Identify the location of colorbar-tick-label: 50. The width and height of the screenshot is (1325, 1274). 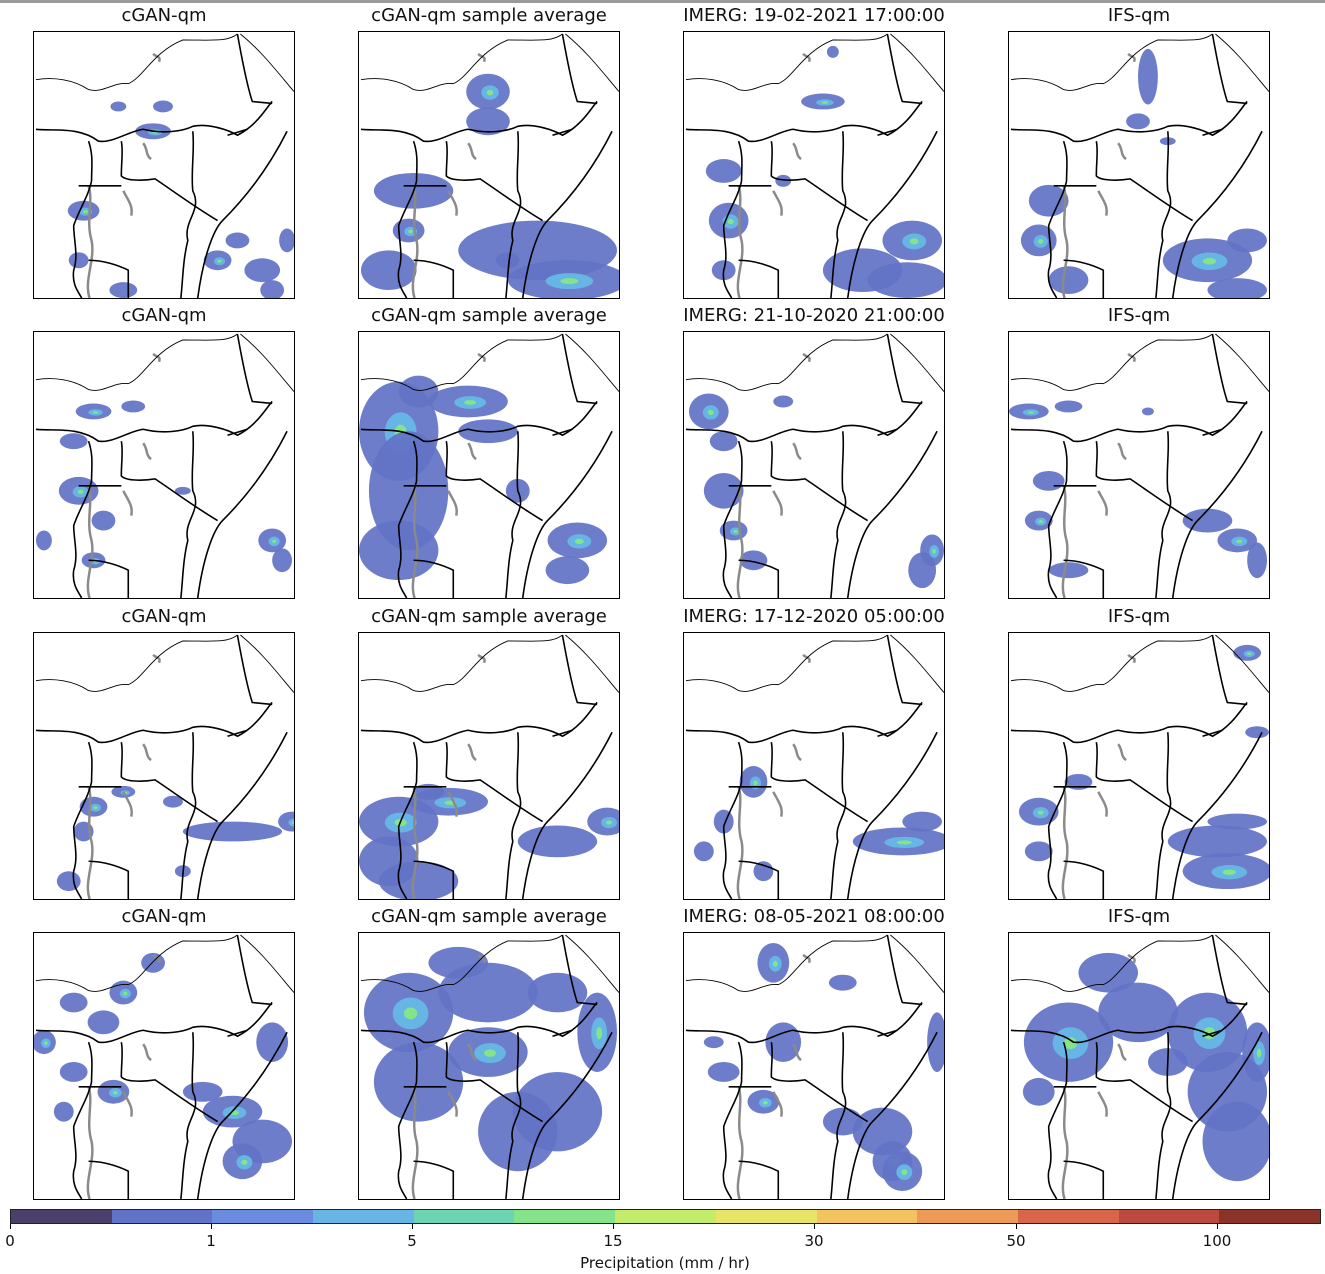
(1016, 1241).